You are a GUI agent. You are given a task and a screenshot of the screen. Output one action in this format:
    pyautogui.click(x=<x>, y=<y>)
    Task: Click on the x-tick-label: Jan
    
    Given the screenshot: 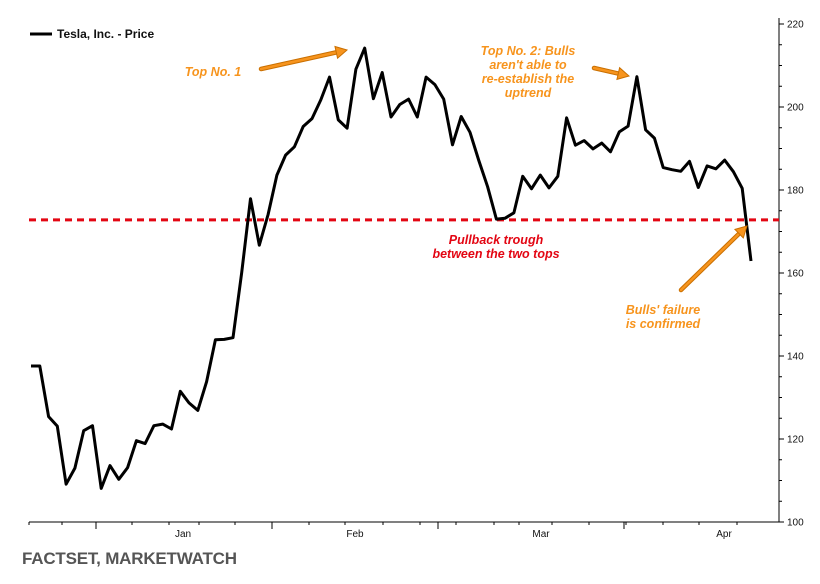 What is the action you would take?
    pyautogui.click(x=183, y=534)
    